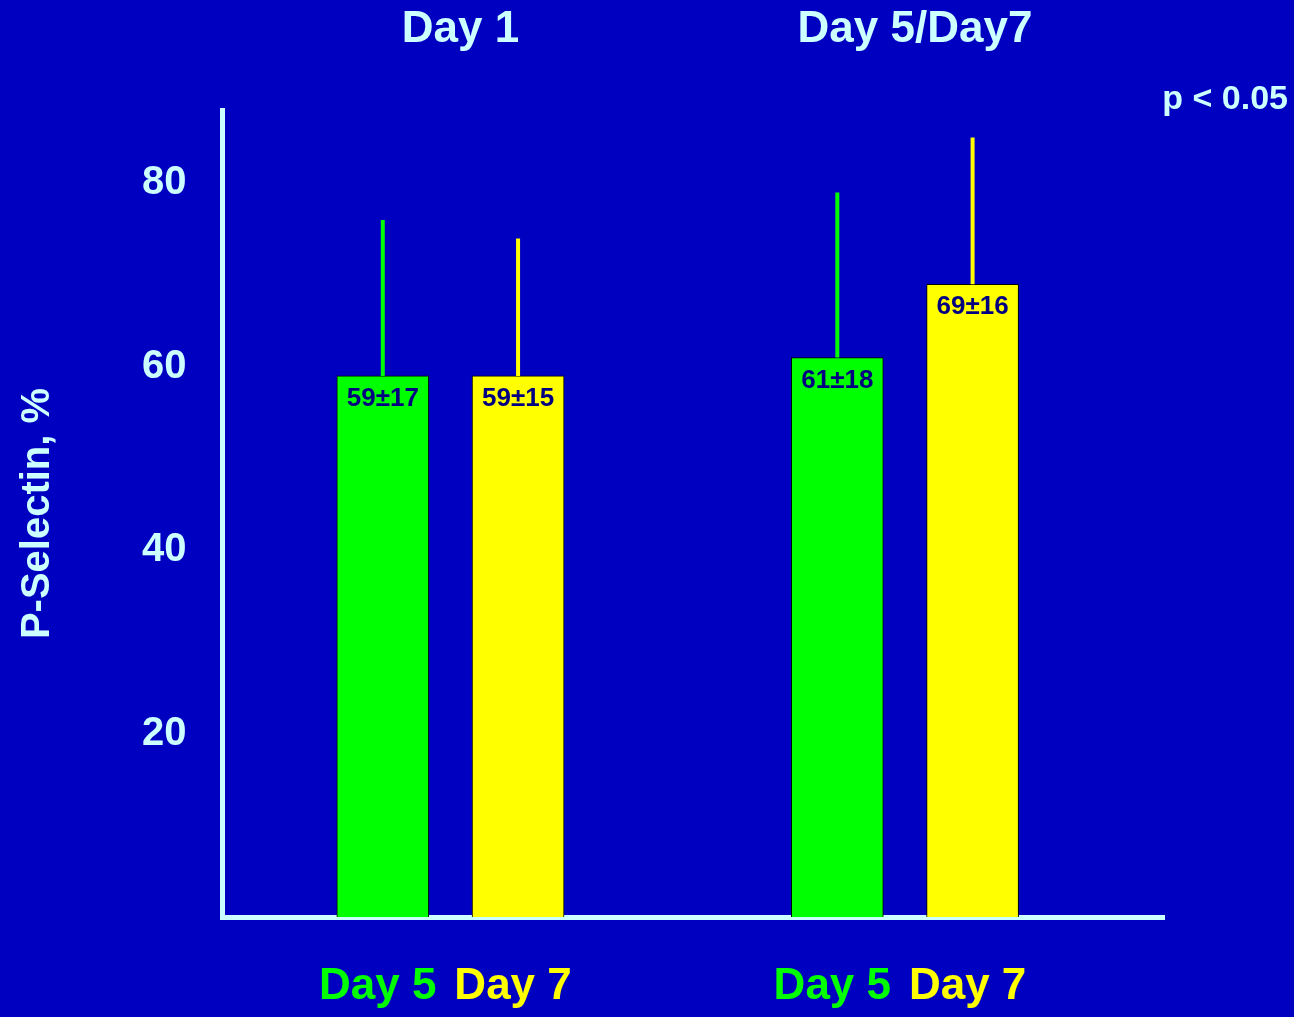 The image size is (1294, 1017). Describe the element at coordinates (972, 305) in the screenshot. I see `data-label: 69±16` at that location.